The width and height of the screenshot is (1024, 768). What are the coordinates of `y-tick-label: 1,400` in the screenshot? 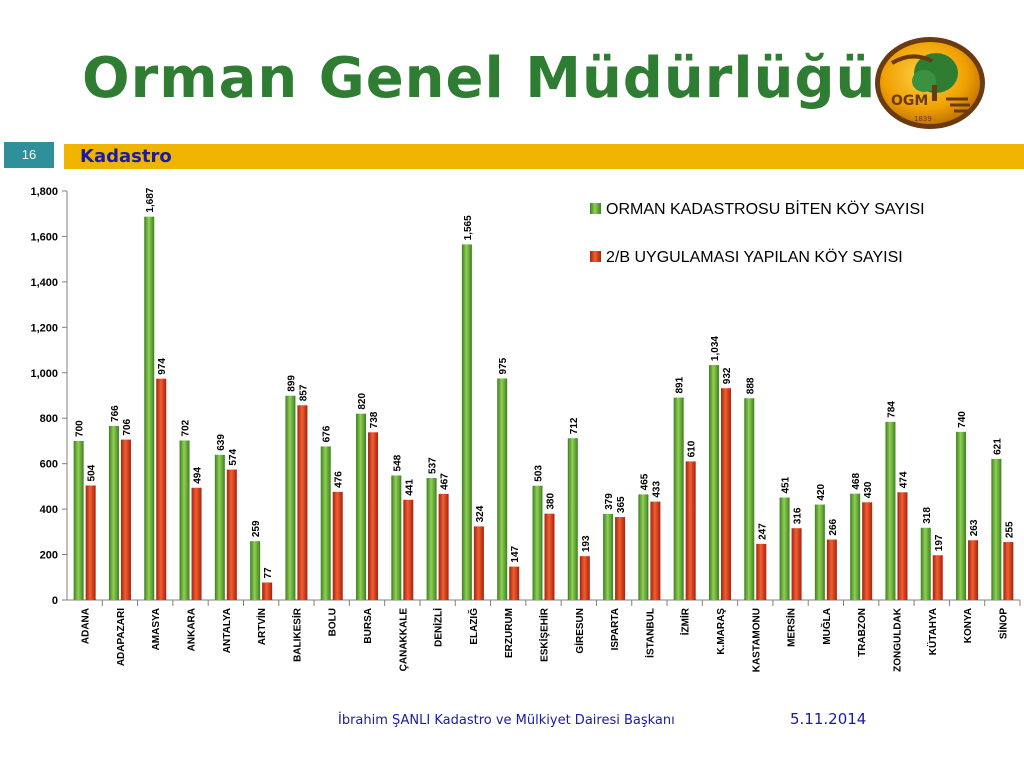 It's located at (44, 283).